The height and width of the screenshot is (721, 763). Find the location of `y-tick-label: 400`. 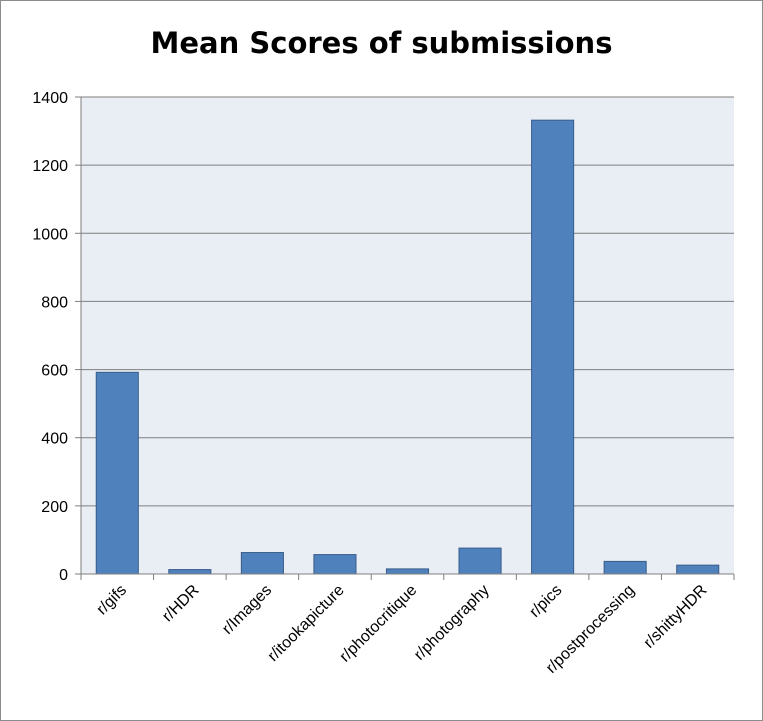

y-tick-label: 400 is located at coordinates (54, 439).